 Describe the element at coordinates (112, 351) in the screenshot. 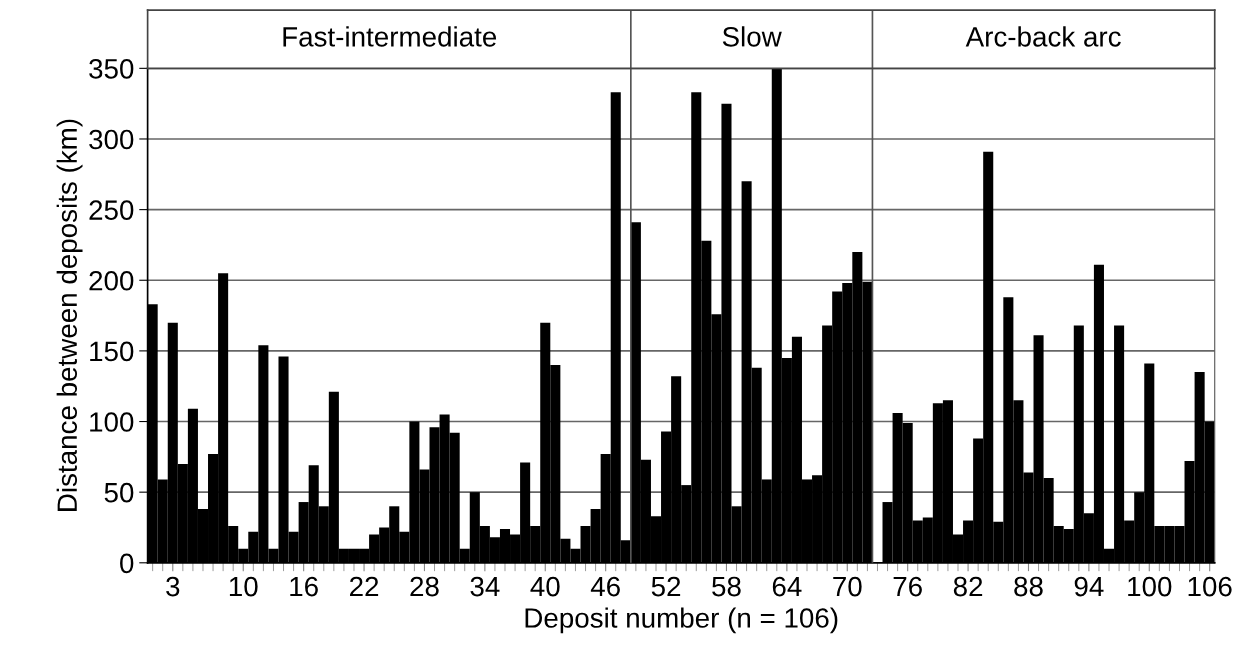

I see `y-tick-label: 150` at that location.